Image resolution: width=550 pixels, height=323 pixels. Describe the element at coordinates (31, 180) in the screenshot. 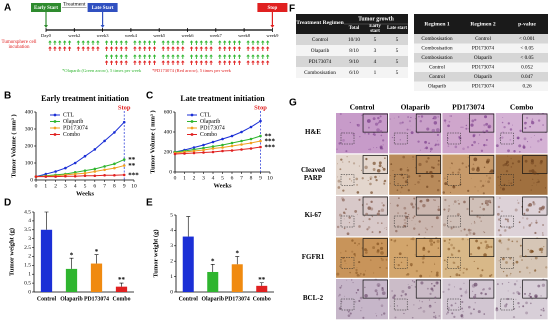

I see `y-tick-label: 0` at that location.